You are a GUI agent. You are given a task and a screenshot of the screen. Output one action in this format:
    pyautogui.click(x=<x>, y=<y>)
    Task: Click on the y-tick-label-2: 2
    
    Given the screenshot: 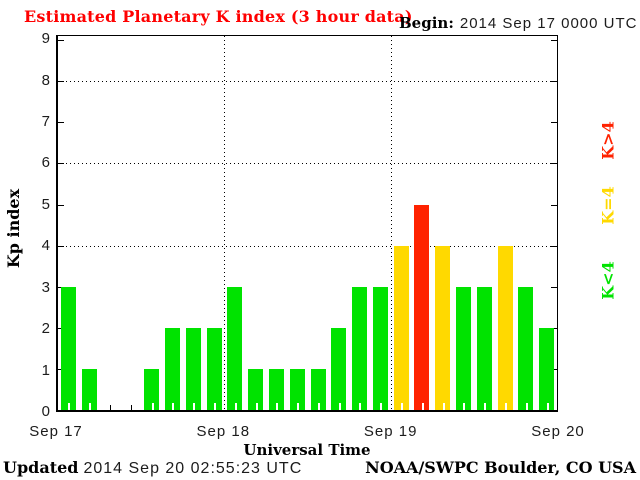 What is the action you would take?
    pyautogui.click(x=45, y=329)
    